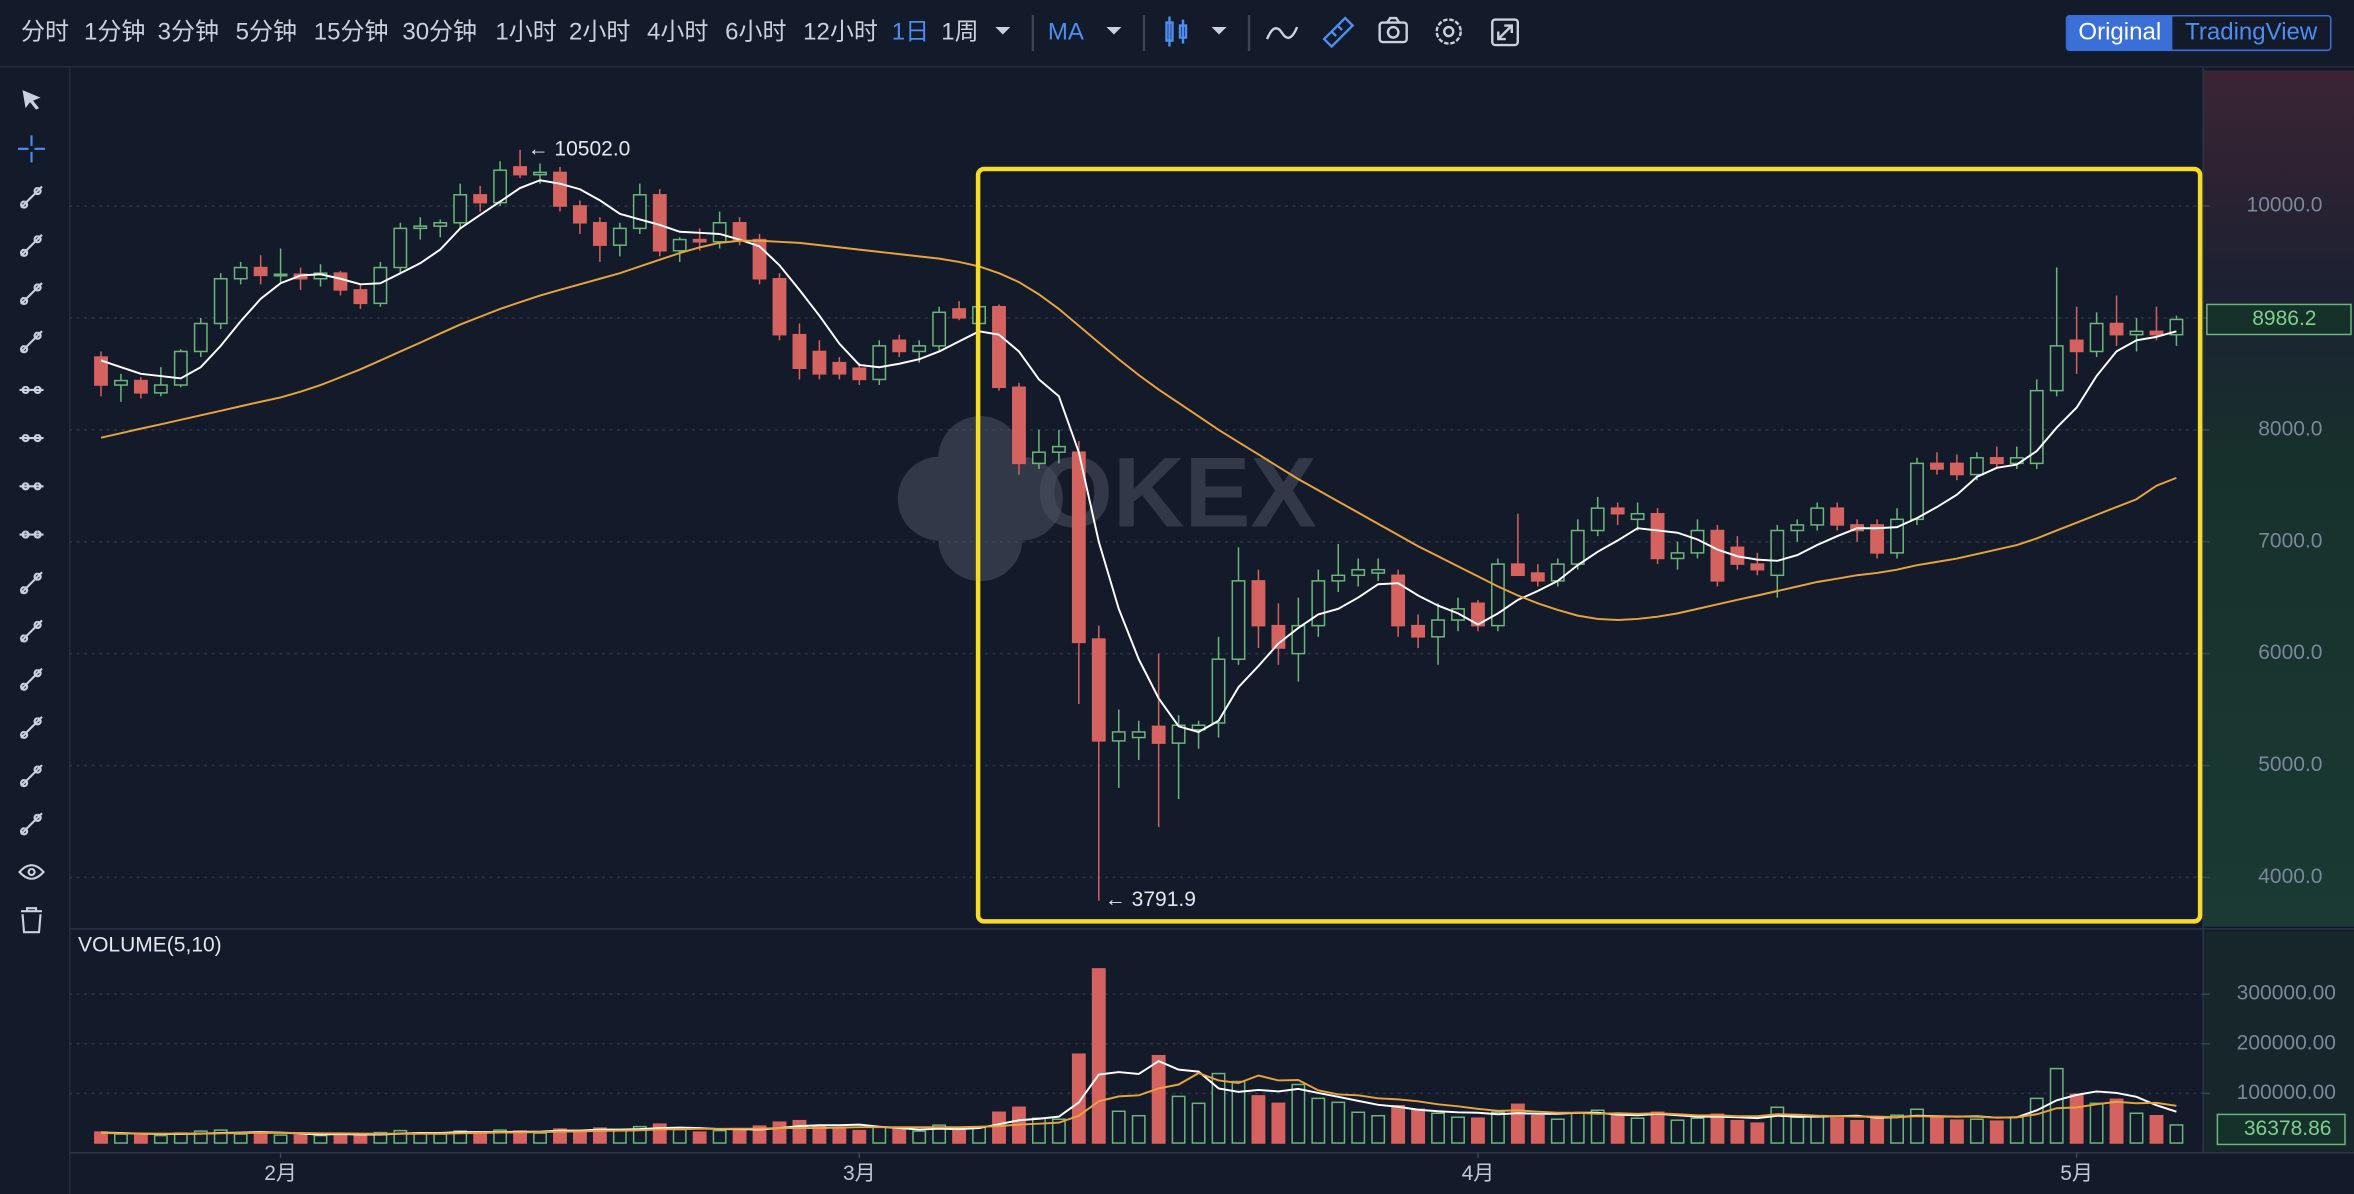 This screenshot has width=2354, height=1194. I want to click on camera-icon, so click(1393, 30).